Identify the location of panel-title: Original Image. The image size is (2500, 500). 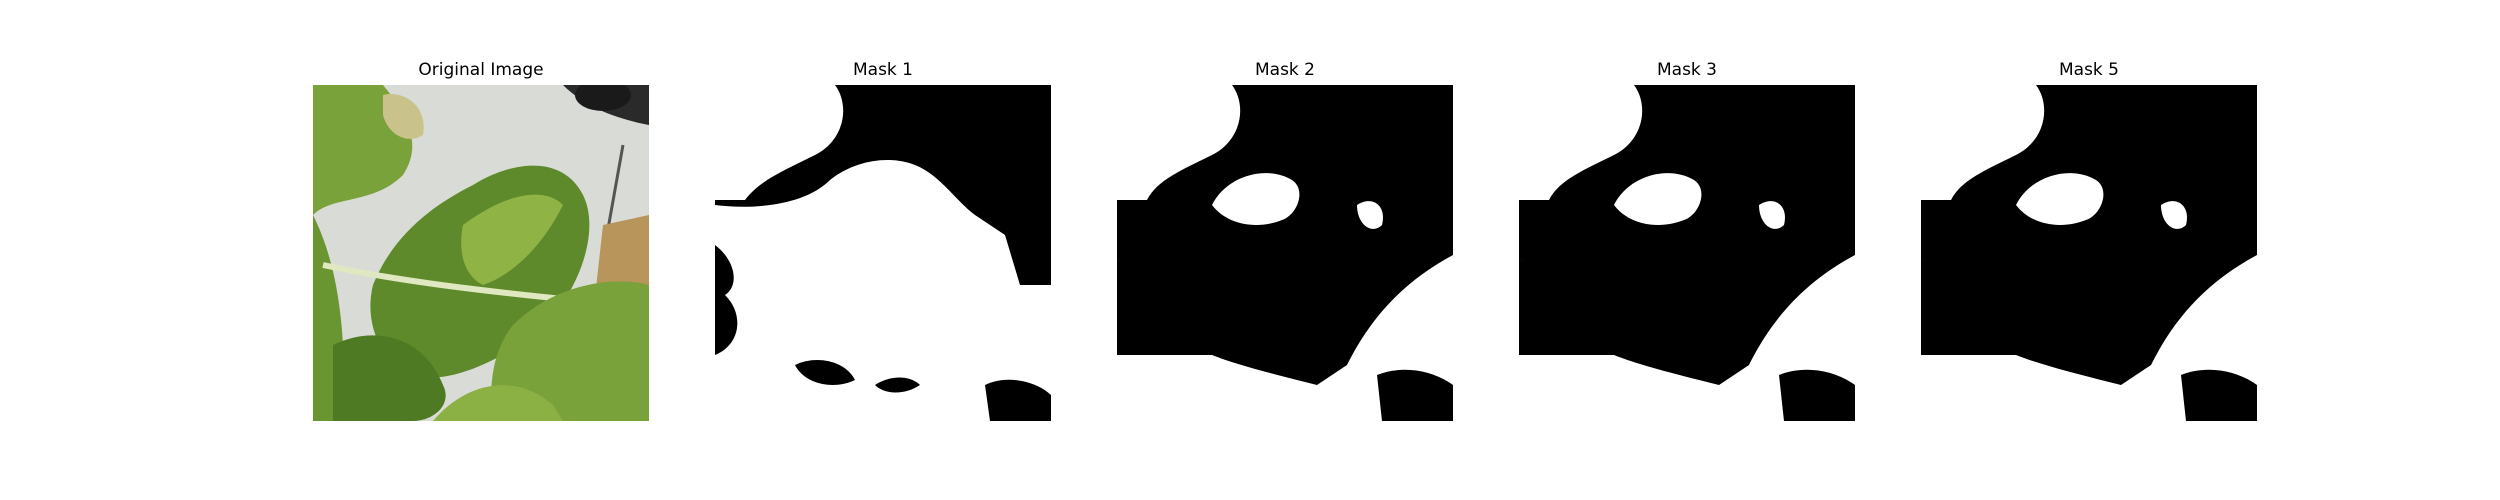
(481, 70).